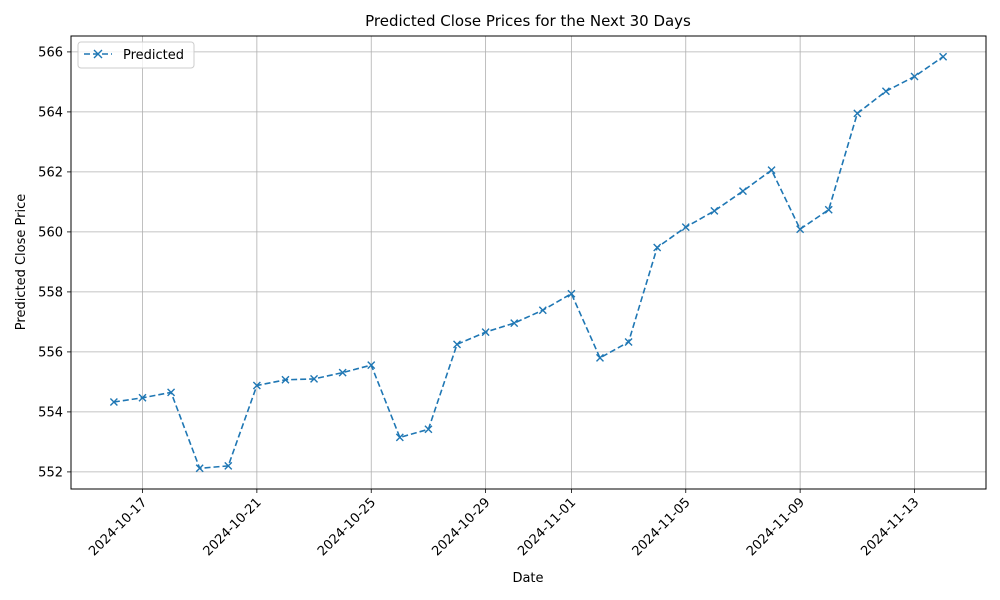  I want to click on y-tick-label: 558, so click(50, 292).